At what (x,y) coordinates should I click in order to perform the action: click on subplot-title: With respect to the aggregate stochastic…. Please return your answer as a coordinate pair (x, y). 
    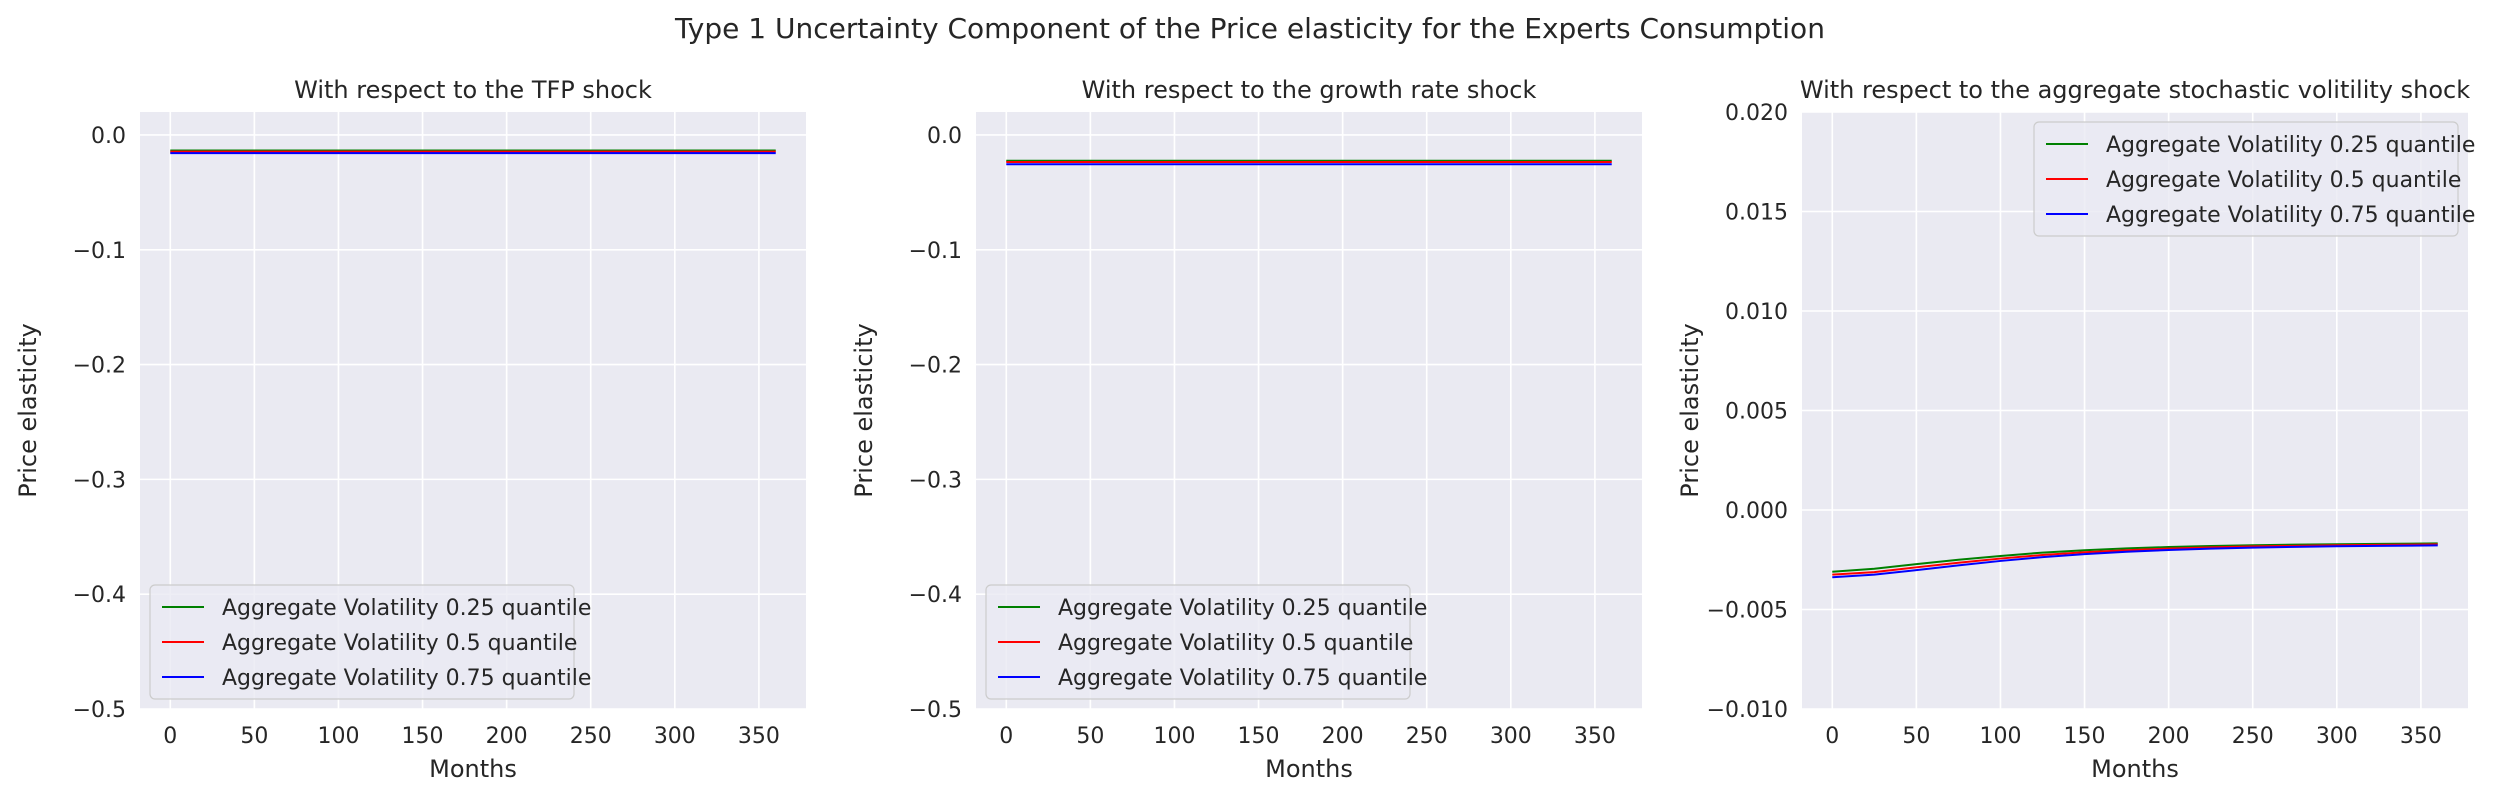
    Looking at the image, I should click on (2135, 90).